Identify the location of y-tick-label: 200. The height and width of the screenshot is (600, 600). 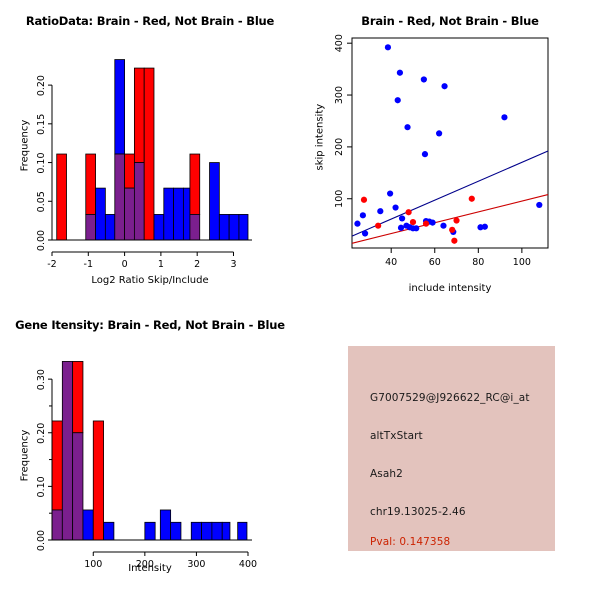
(339, 147).